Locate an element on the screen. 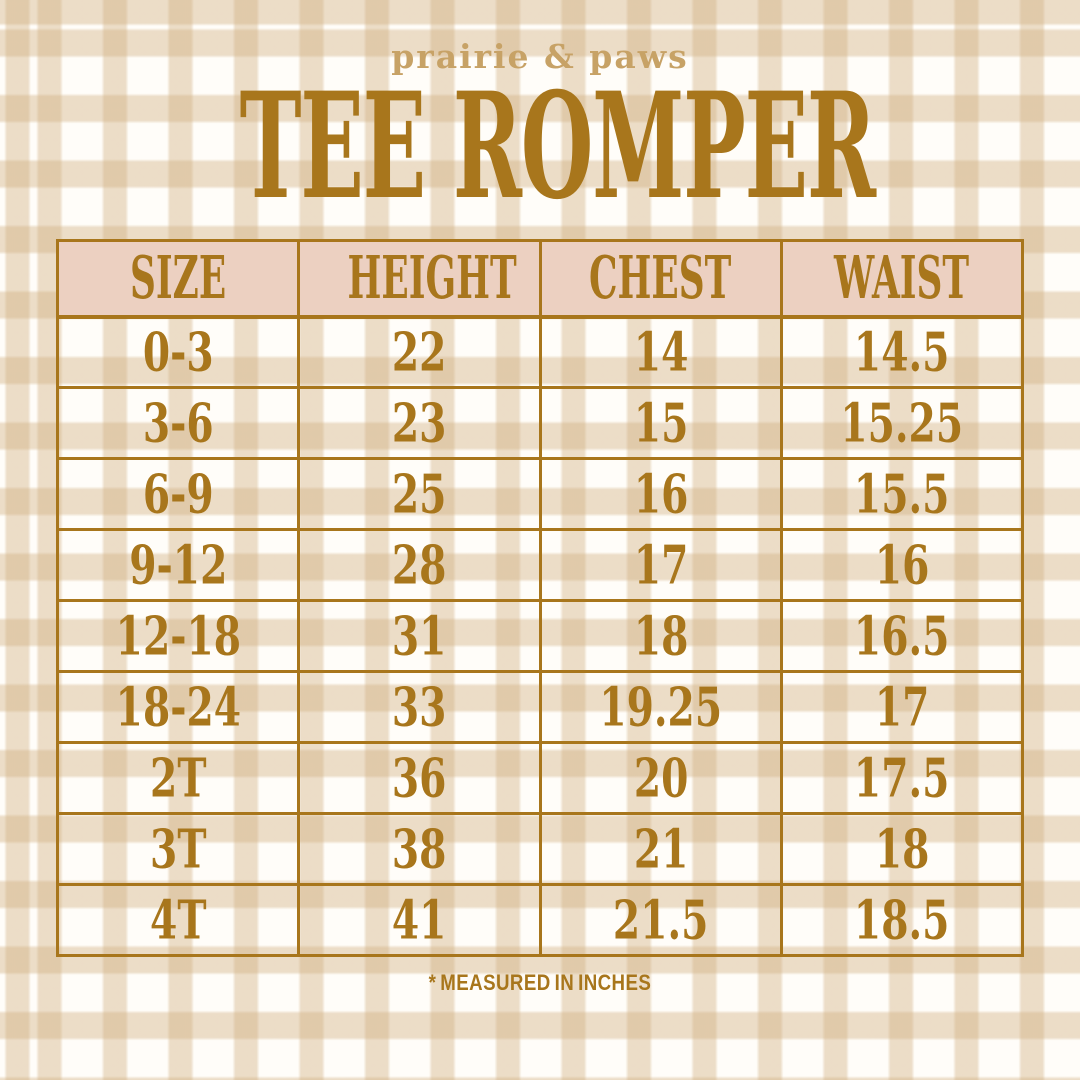 This screenshot has height=1080, width=1080. chest-value: 17 is located at coordinates (660, 565).